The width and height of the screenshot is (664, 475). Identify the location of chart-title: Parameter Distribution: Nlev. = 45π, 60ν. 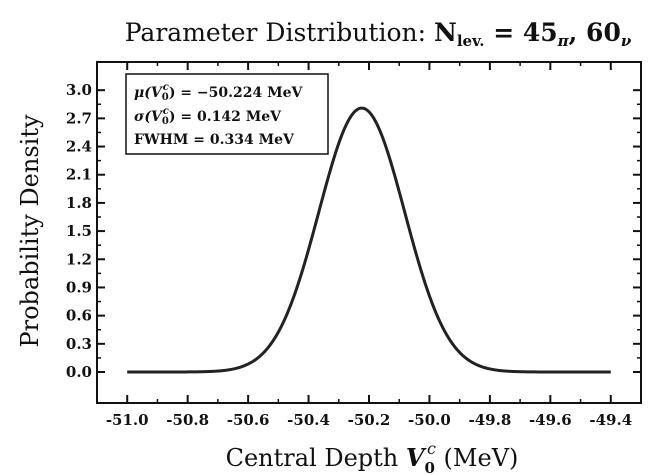
(378, 34).